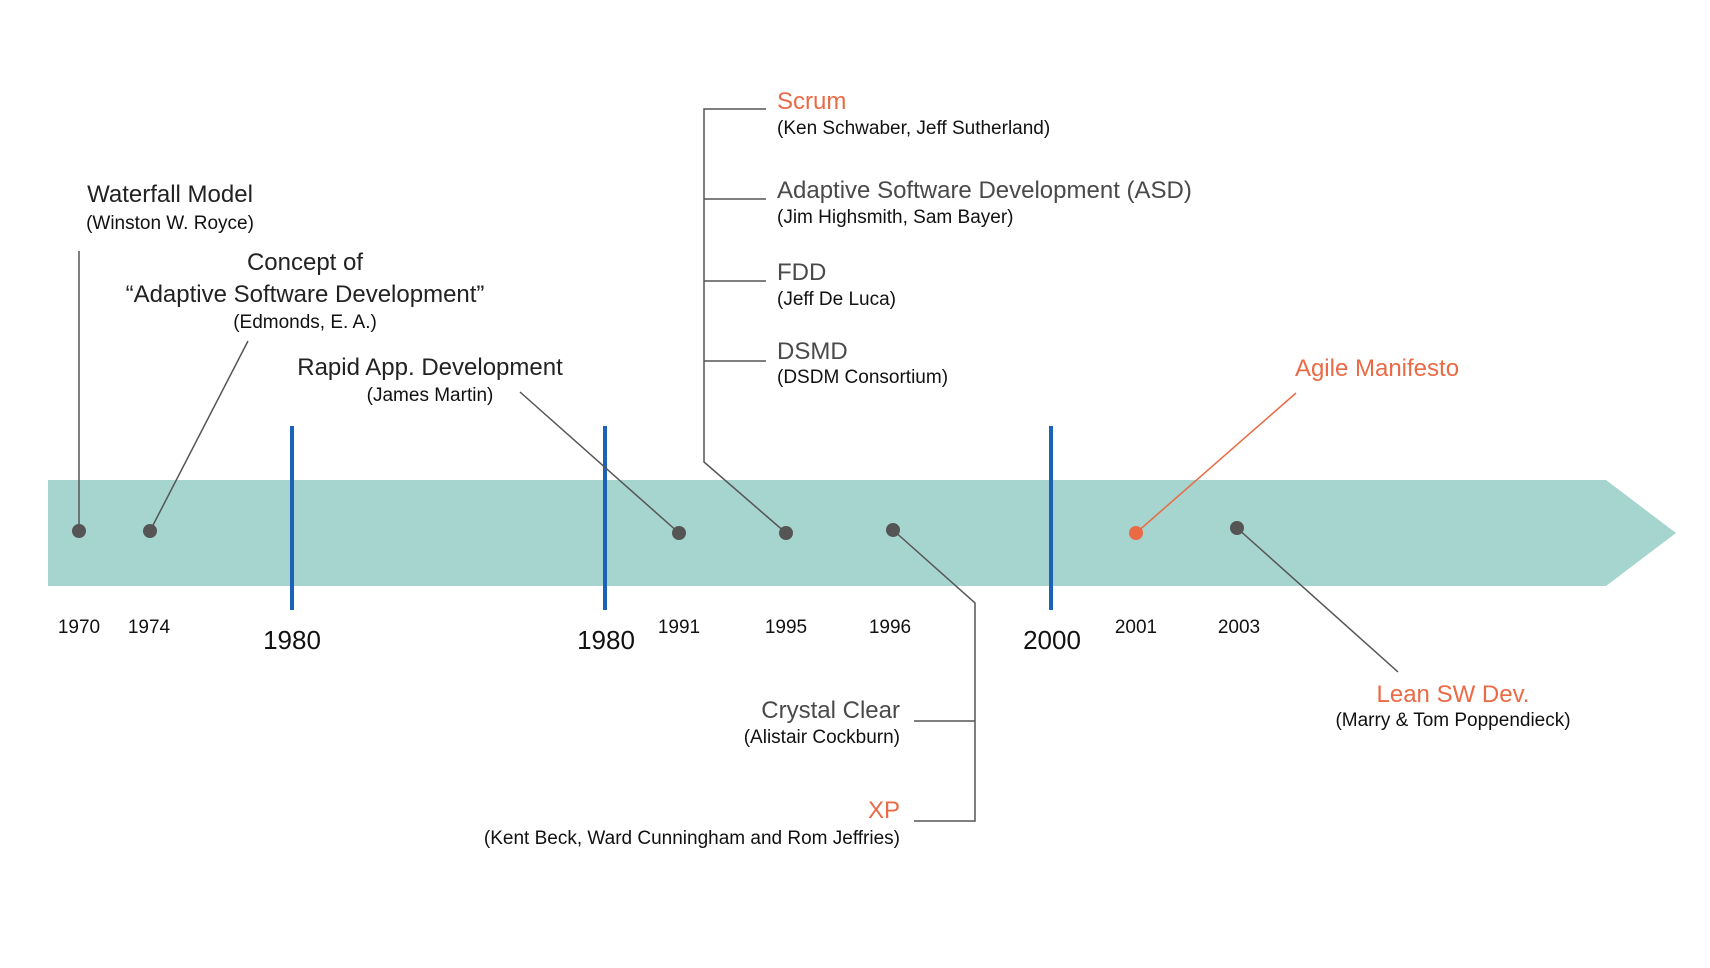 This screenshot has height=968, width=1710. What do you see at coordinates (170, 223) in the screenshot?
I see `waterfall-author: (Winston W. Royce)` at bounding box center [170, 223].